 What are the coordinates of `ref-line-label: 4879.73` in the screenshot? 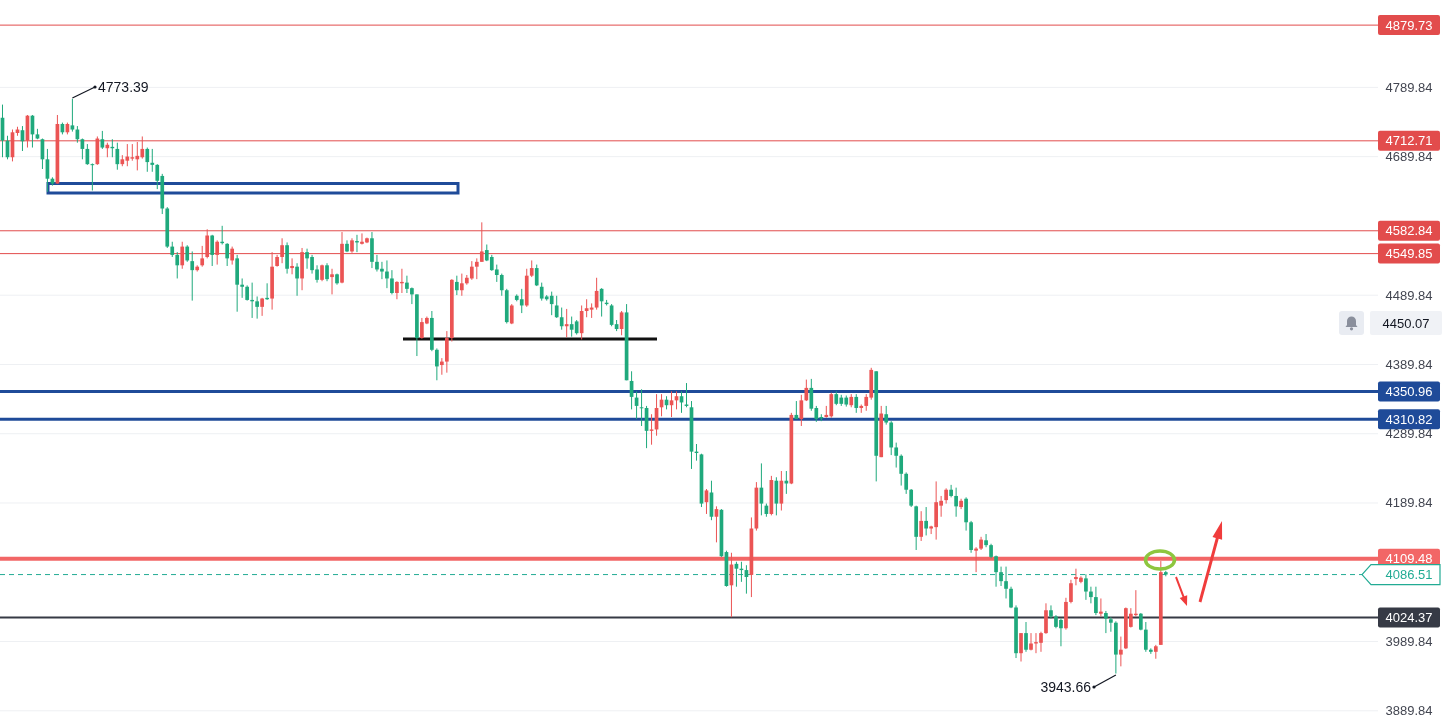 It's located at (1409, 25).